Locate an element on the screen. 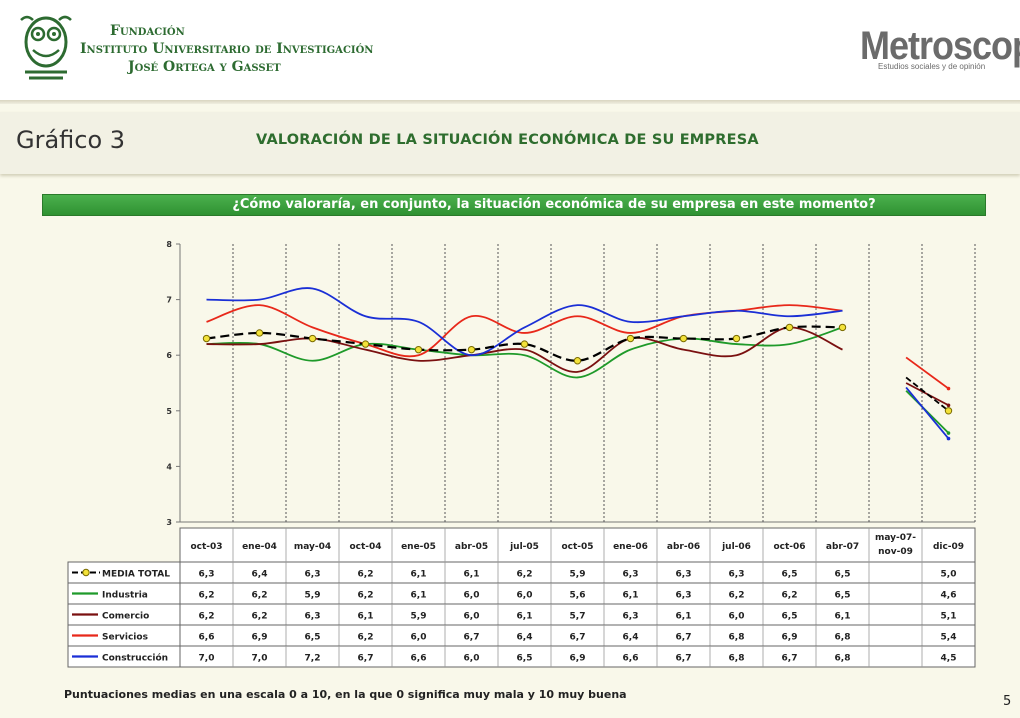 Image resolution: width=1020 pixels, height=718 pixels. owl-logo-icon is located at coordinates (46, 47).